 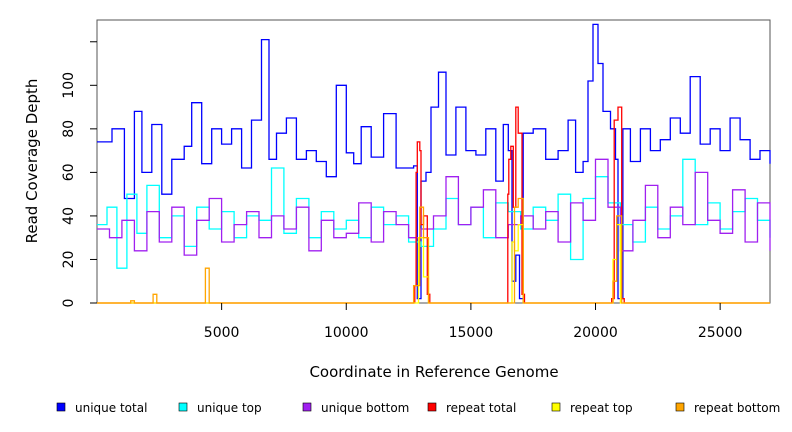 What do you see at coordinates (69, 85) in the screenshot?
I see `y-tick-label: 100` at bounding box center [69, 85].